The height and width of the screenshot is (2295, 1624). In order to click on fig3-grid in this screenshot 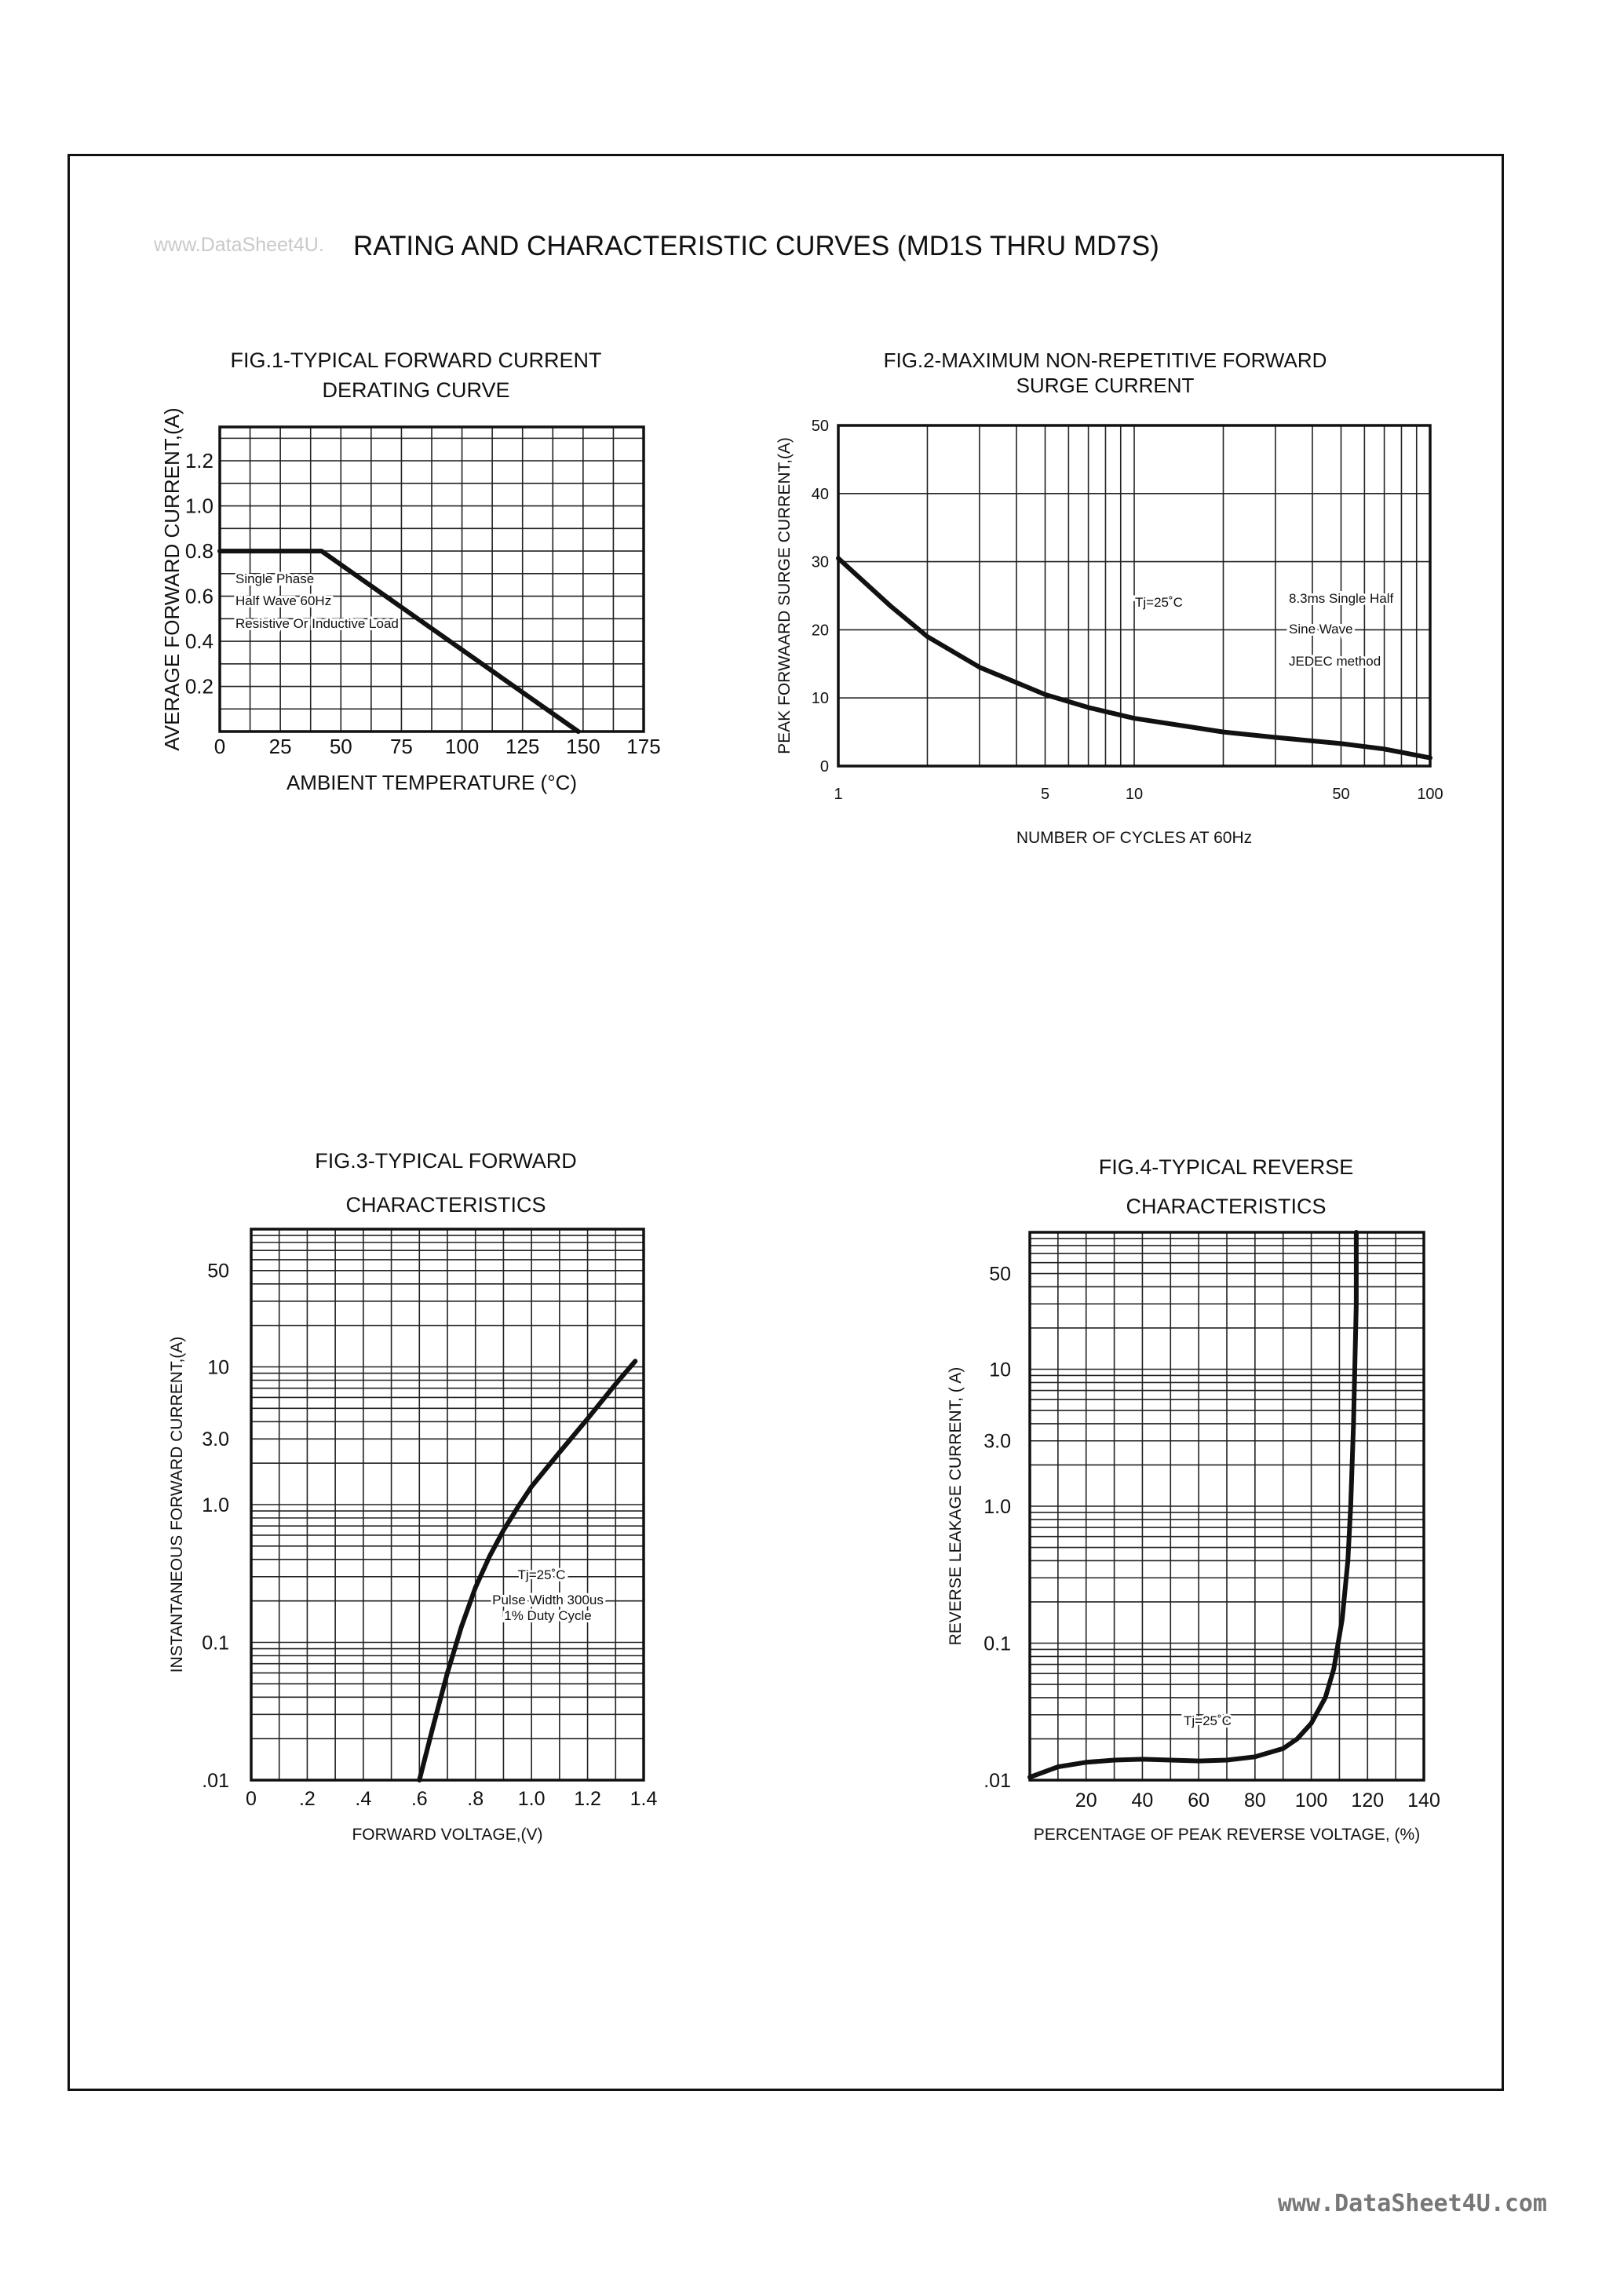, I will do `click(448, 1504)`.